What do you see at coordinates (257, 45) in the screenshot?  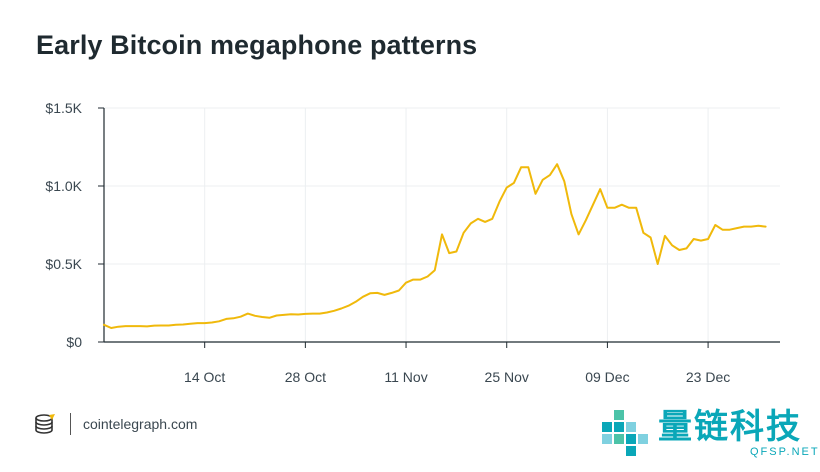 I see `chart-title: Early Bitcoin megaphone patterns` at bounding box center [257, 45].